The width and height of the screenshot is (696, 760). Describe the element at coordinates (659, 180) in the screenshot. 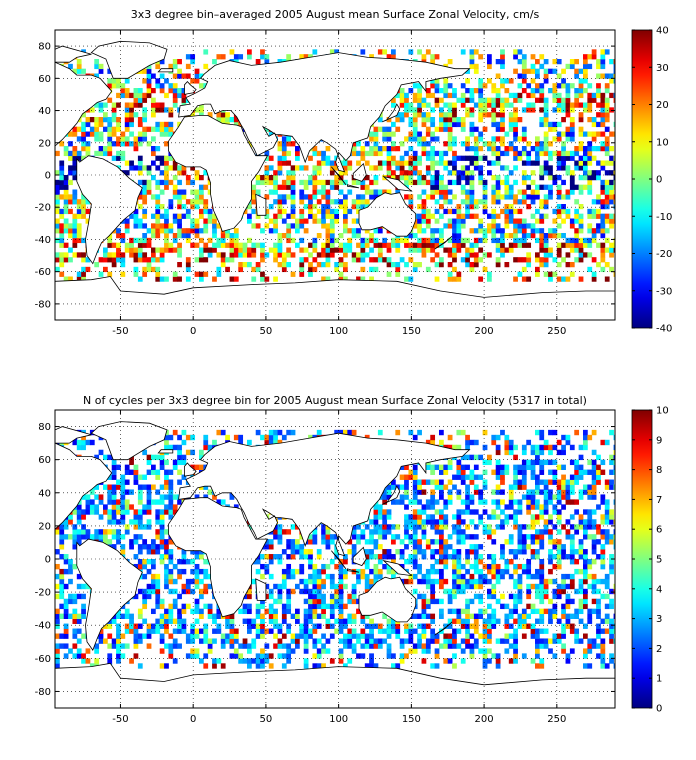

I see `colorbar-tick-label: 0` at that location.